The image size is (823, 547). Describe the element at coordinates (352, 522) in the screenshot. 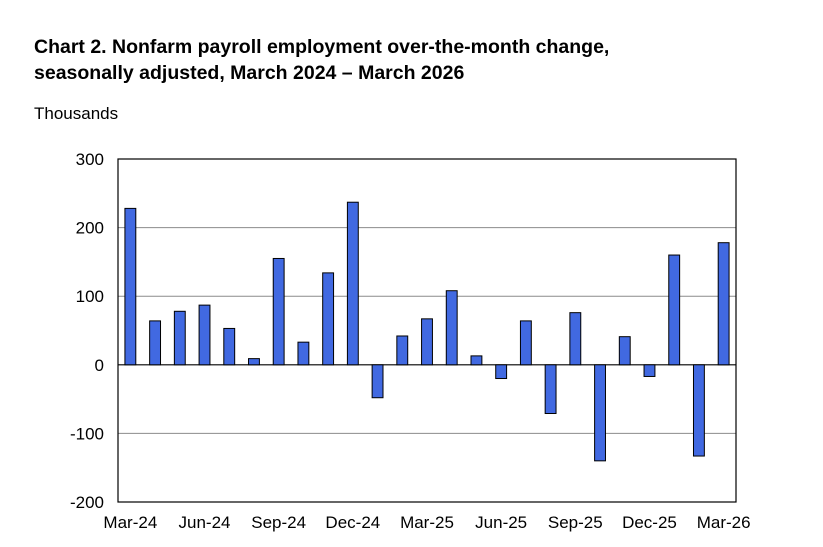

I see `x-tick-label: Dec-24` at that location.